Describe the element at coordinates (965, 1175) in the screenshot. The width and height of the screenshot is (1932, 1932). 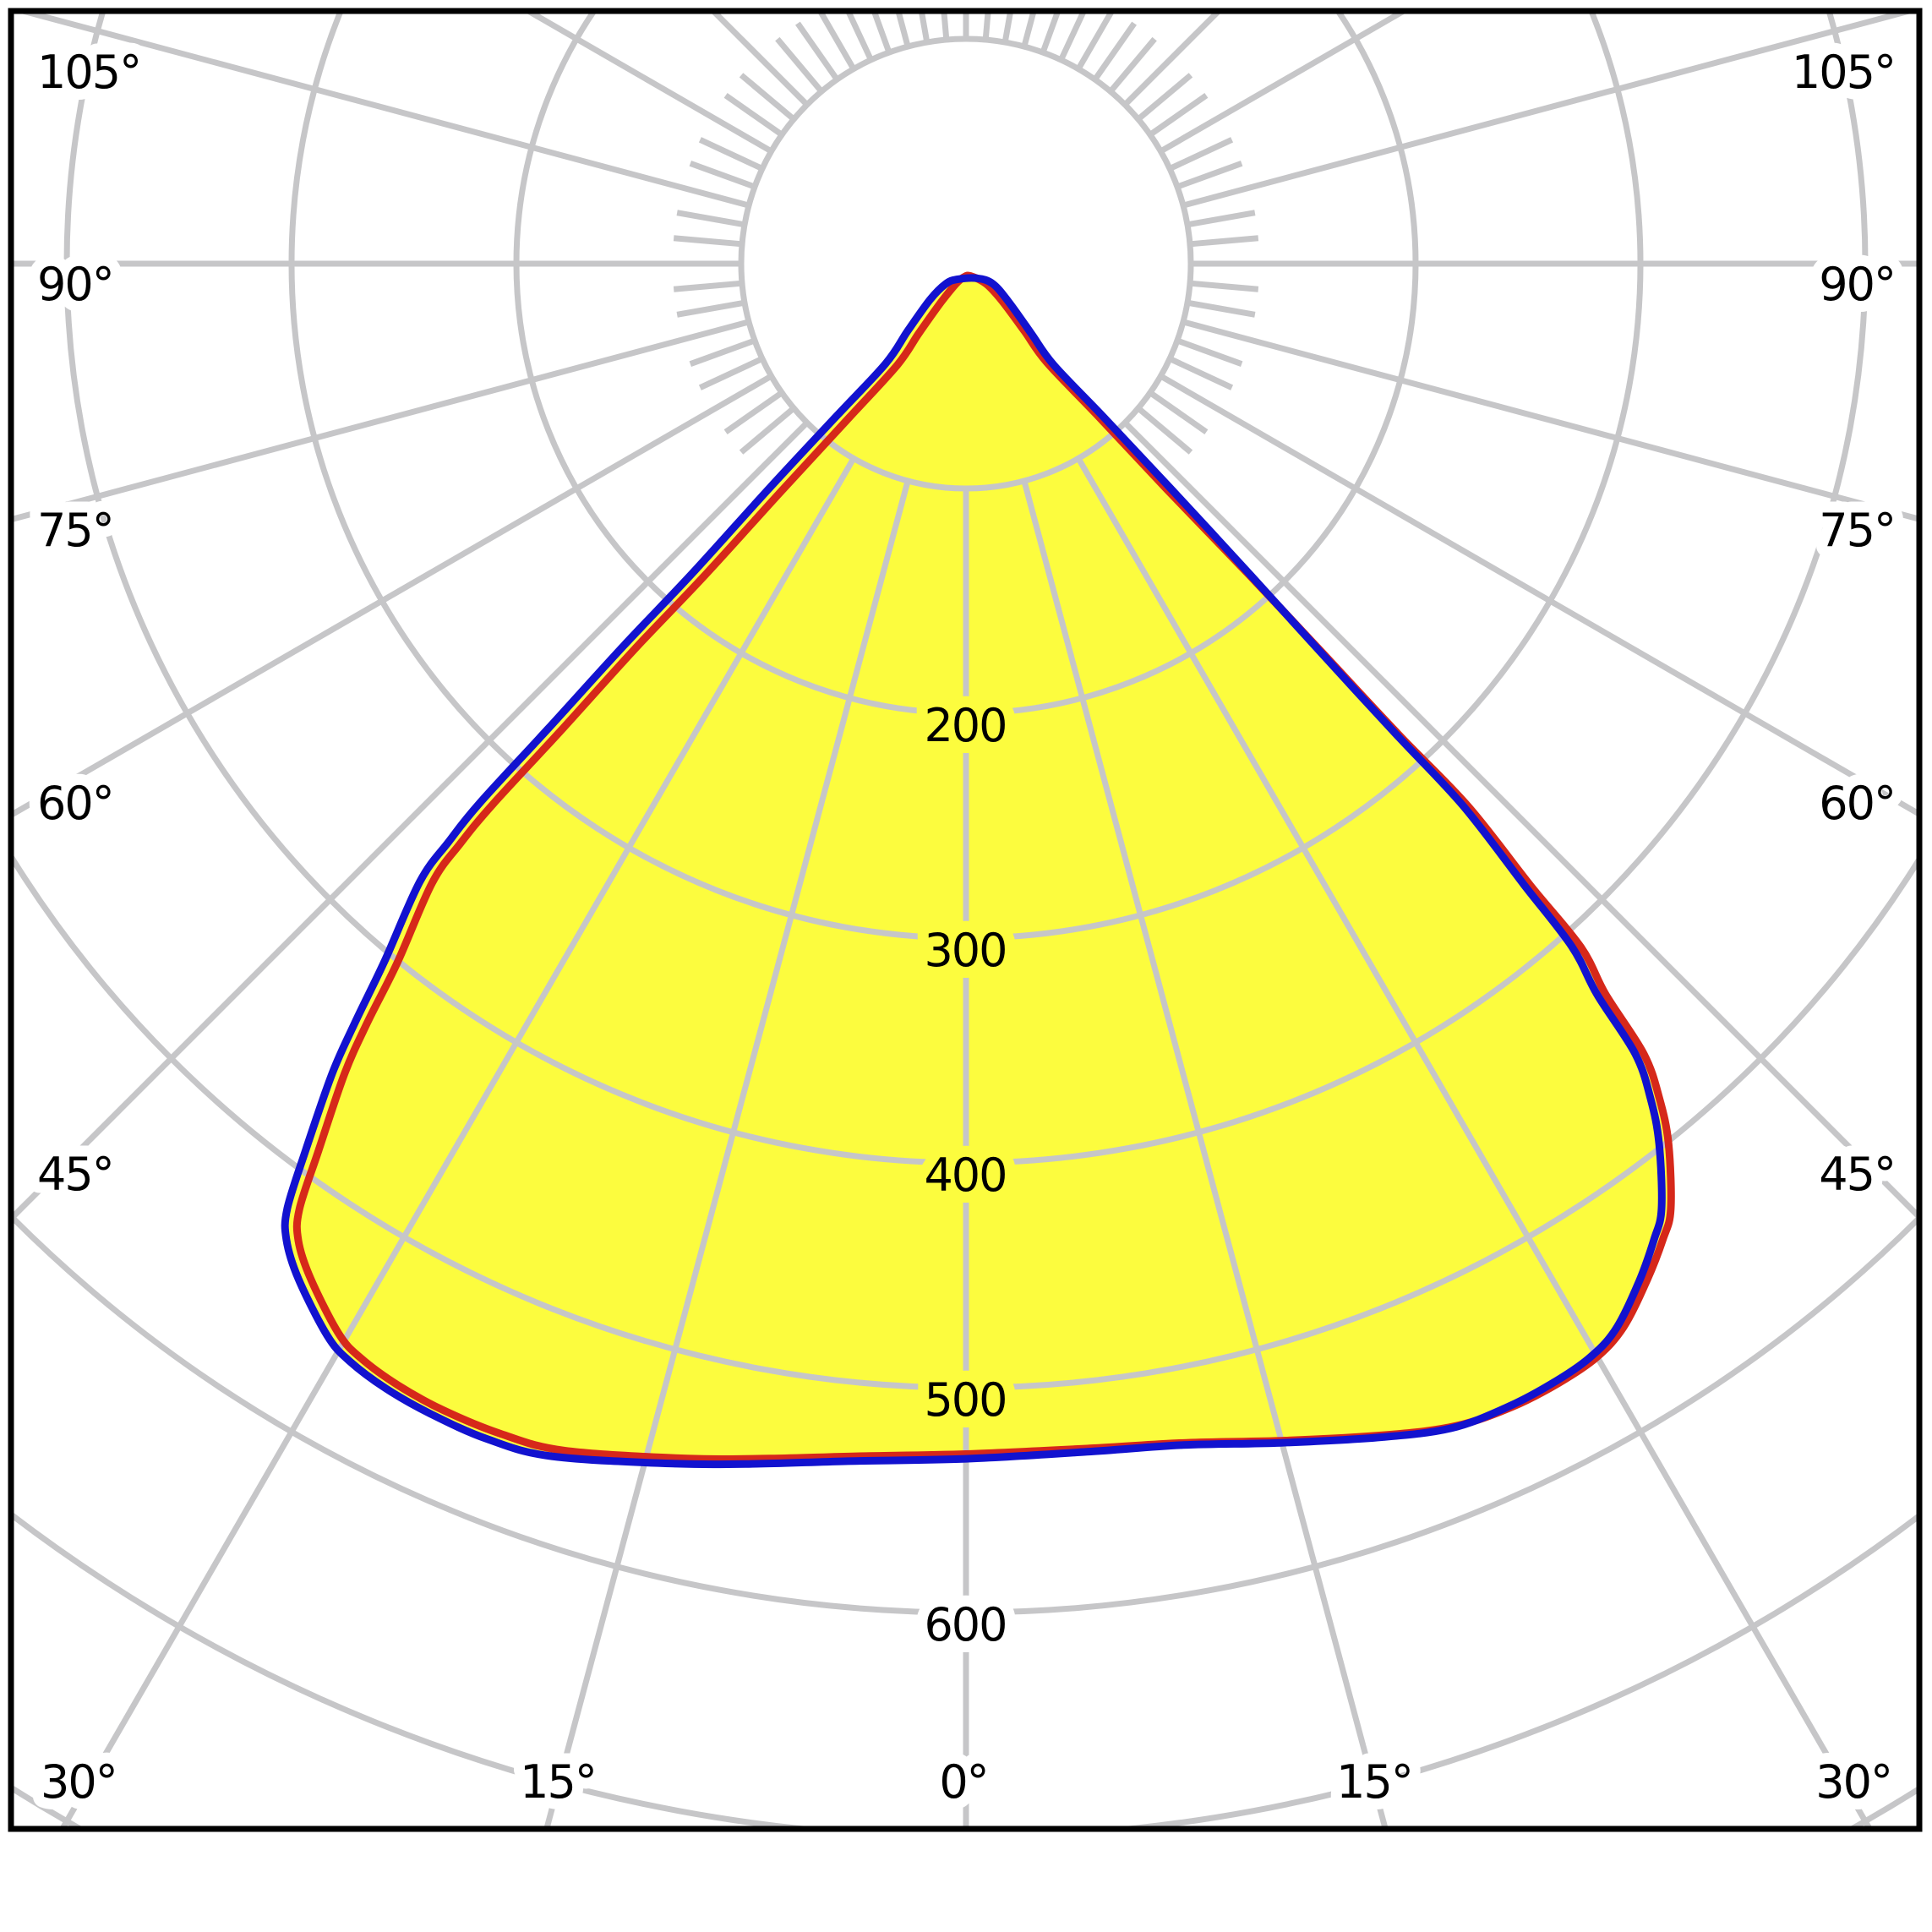
I see `radial-label-400: 400` at that location.